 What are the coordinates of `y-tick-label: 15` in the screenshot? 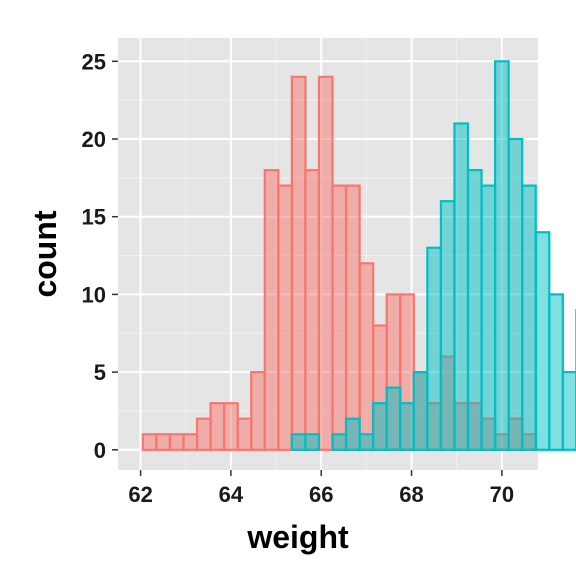 It's located at (94, 217).